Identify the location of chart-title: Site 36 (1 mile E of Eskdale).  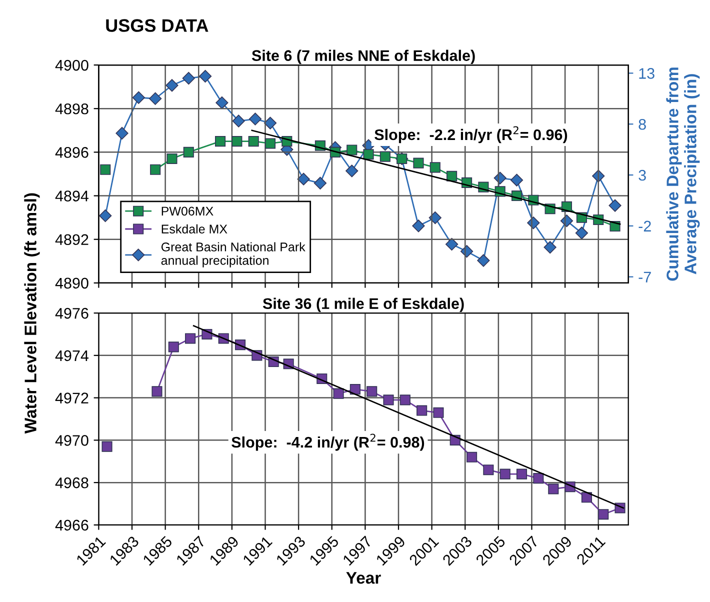
(363, 305).